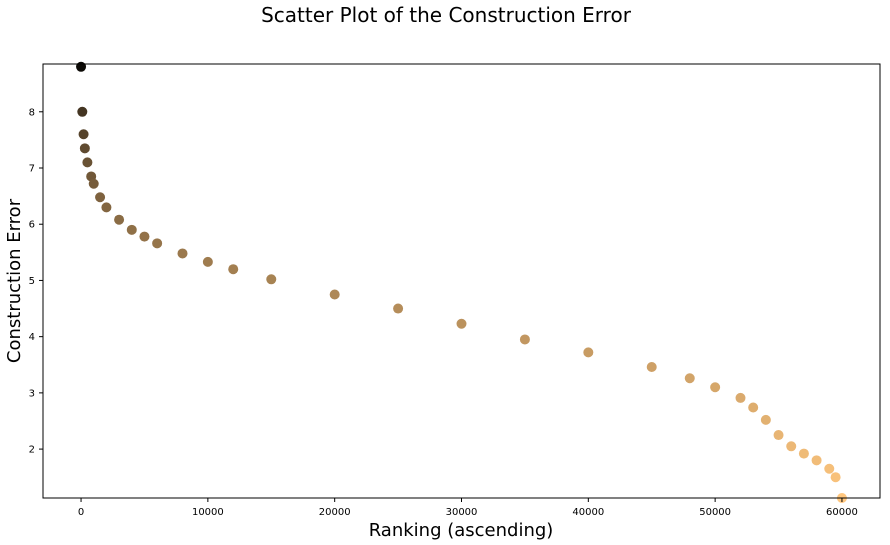 The image size is (890, 545). Describe the element at coordinates (32, 337) in the screenshot. I see `y-tick-label: 4` at that location.